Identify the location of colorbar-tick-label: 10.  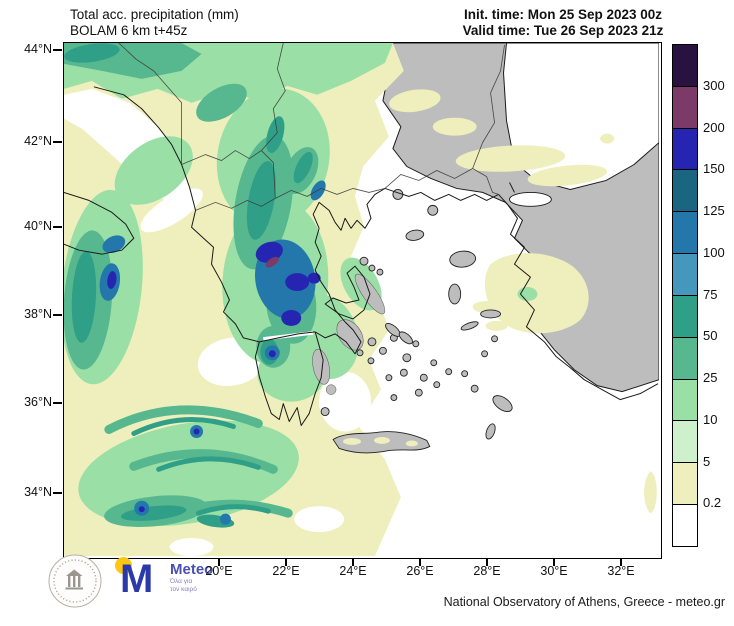
(710, 419).